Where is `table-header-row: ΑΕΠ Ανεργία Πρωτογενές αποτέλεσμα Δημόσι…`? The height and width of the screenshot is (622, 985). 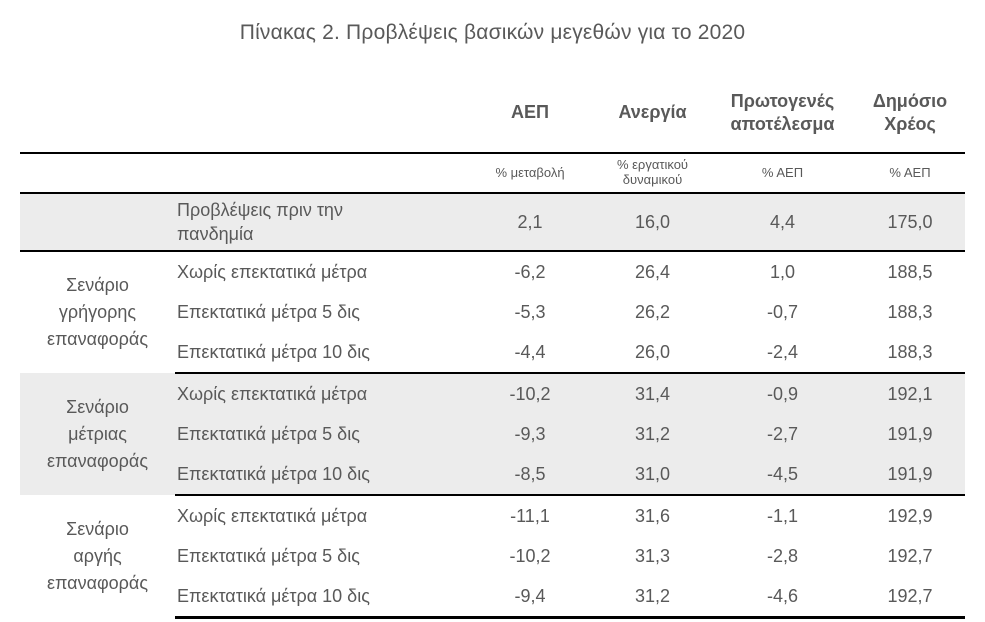
table-header-row: ΑΕΠ Ανεργία Πρωτογενές αποτέλεσμα Δημόσι… is located at coordinates (492, 113).